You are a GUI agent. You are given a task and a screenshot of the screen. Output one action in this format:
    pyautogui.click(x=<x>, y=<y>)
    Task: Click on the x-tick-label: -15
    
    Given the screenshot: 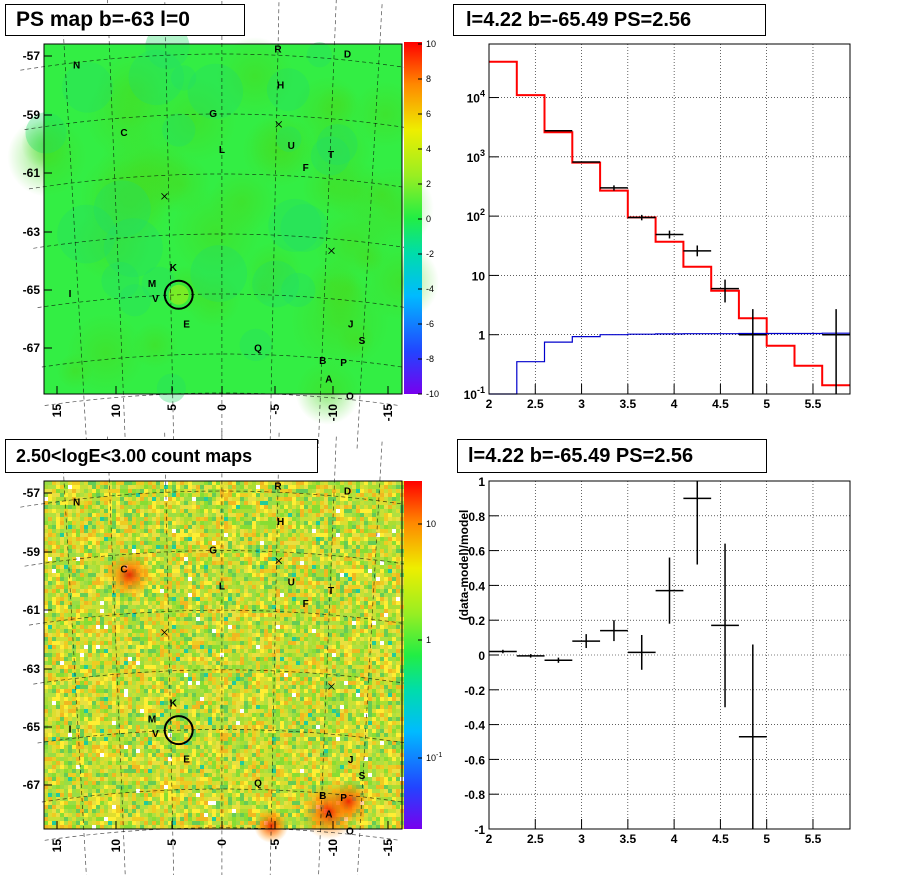 What is the action you would take?
    pyautogui.click(x=388, y=413)
    